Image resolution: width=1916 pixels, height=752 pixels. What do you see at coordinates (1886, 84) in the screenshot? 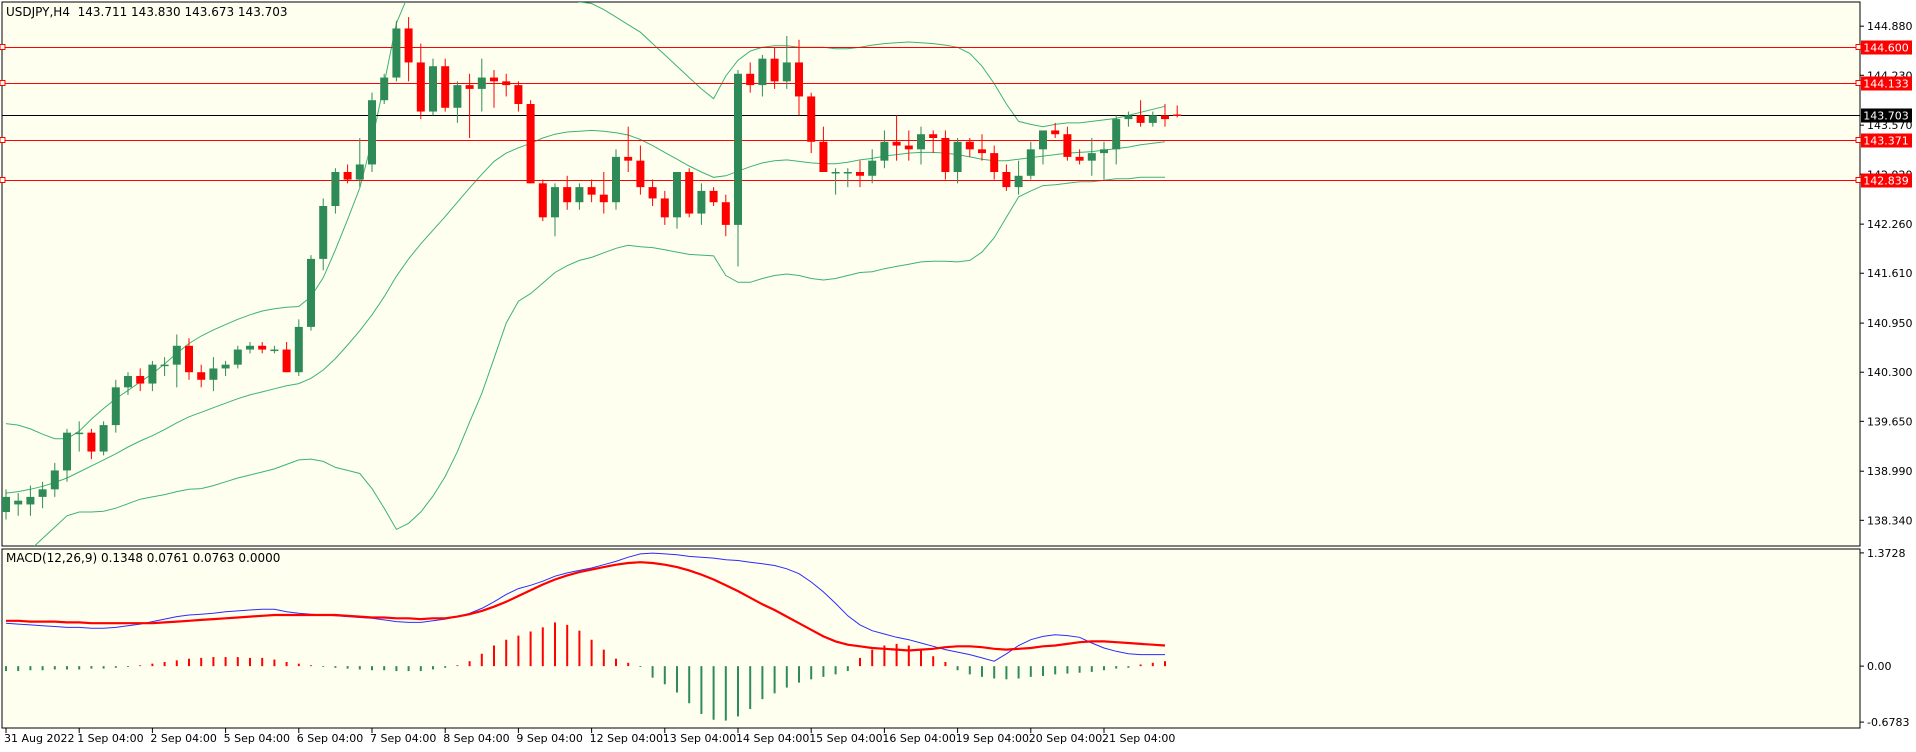
I see `level-value-144.133: 144.133` at bounding box center [1886, 84].